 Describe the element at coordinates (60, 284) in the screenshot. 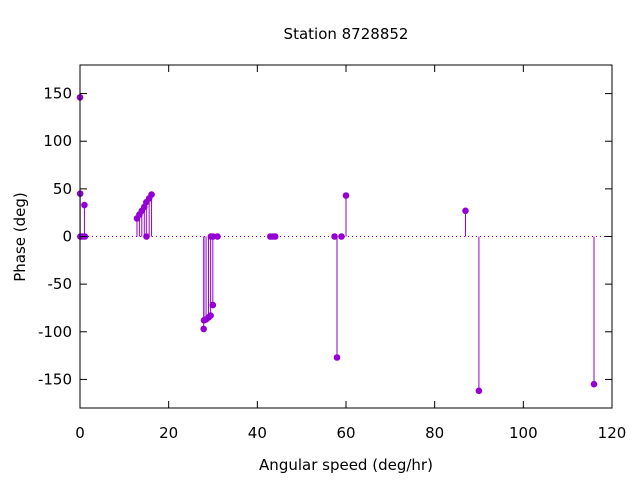

I see `y-tick-label: -50` at that location.